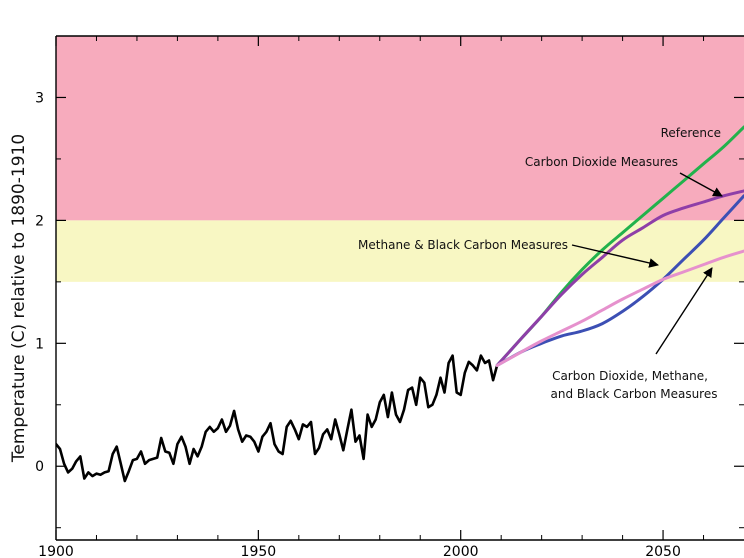  What do you see at coordinates (601, 162) in the screenshot?
I see `annotation-co2-measures: Carbon Dioxide Measures` at bounding box center [601, 162].